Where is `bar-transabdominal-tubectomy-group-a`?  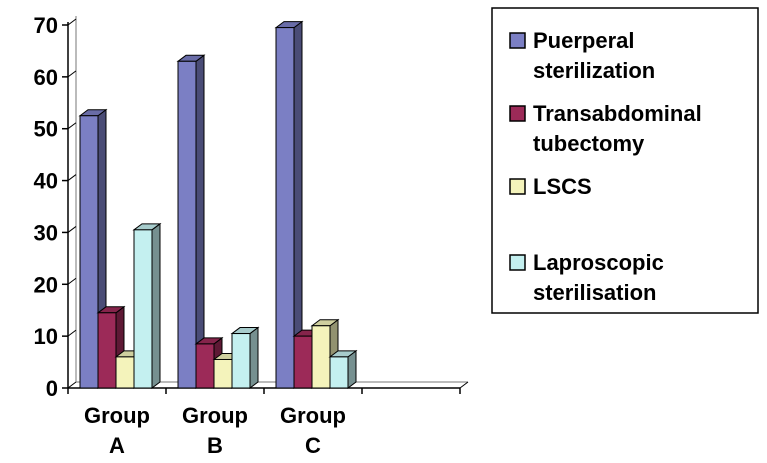
bar-transabdominal-tubectomy-group-a is located at coordinates (111, 347).